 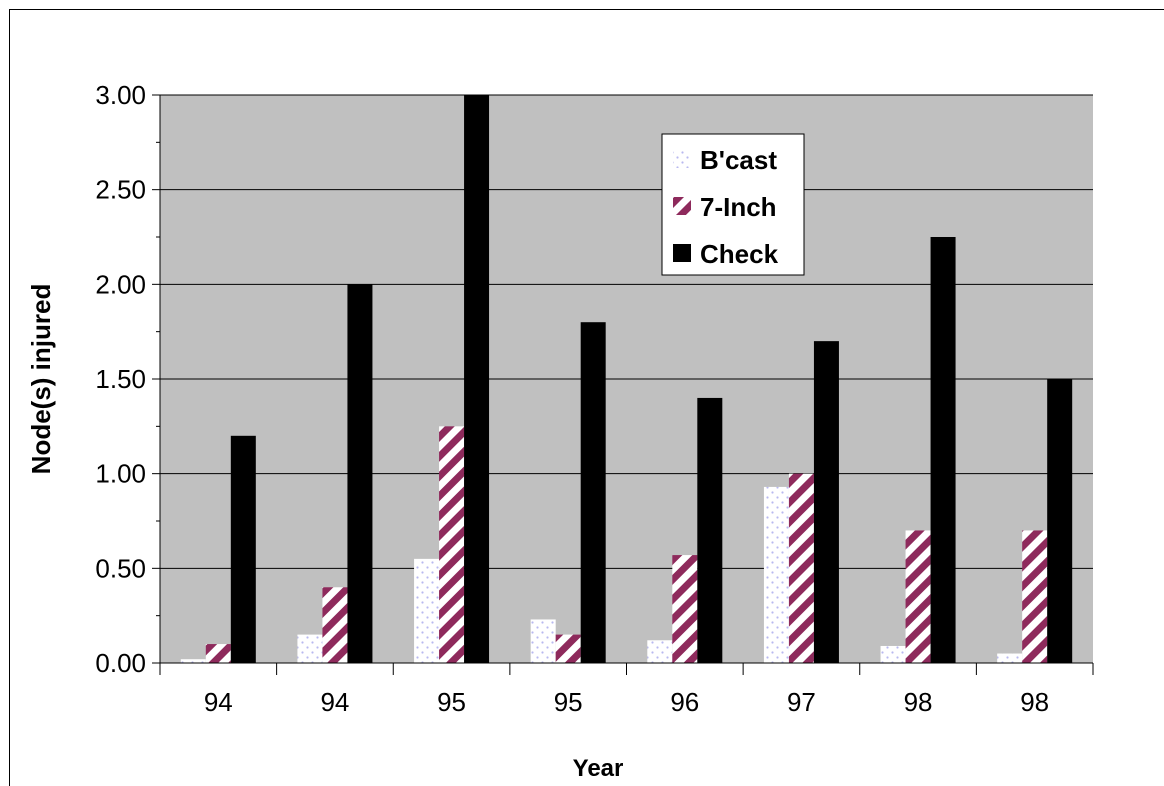 I want to click on x-tick-label: 97, so click(x=801, y=702).